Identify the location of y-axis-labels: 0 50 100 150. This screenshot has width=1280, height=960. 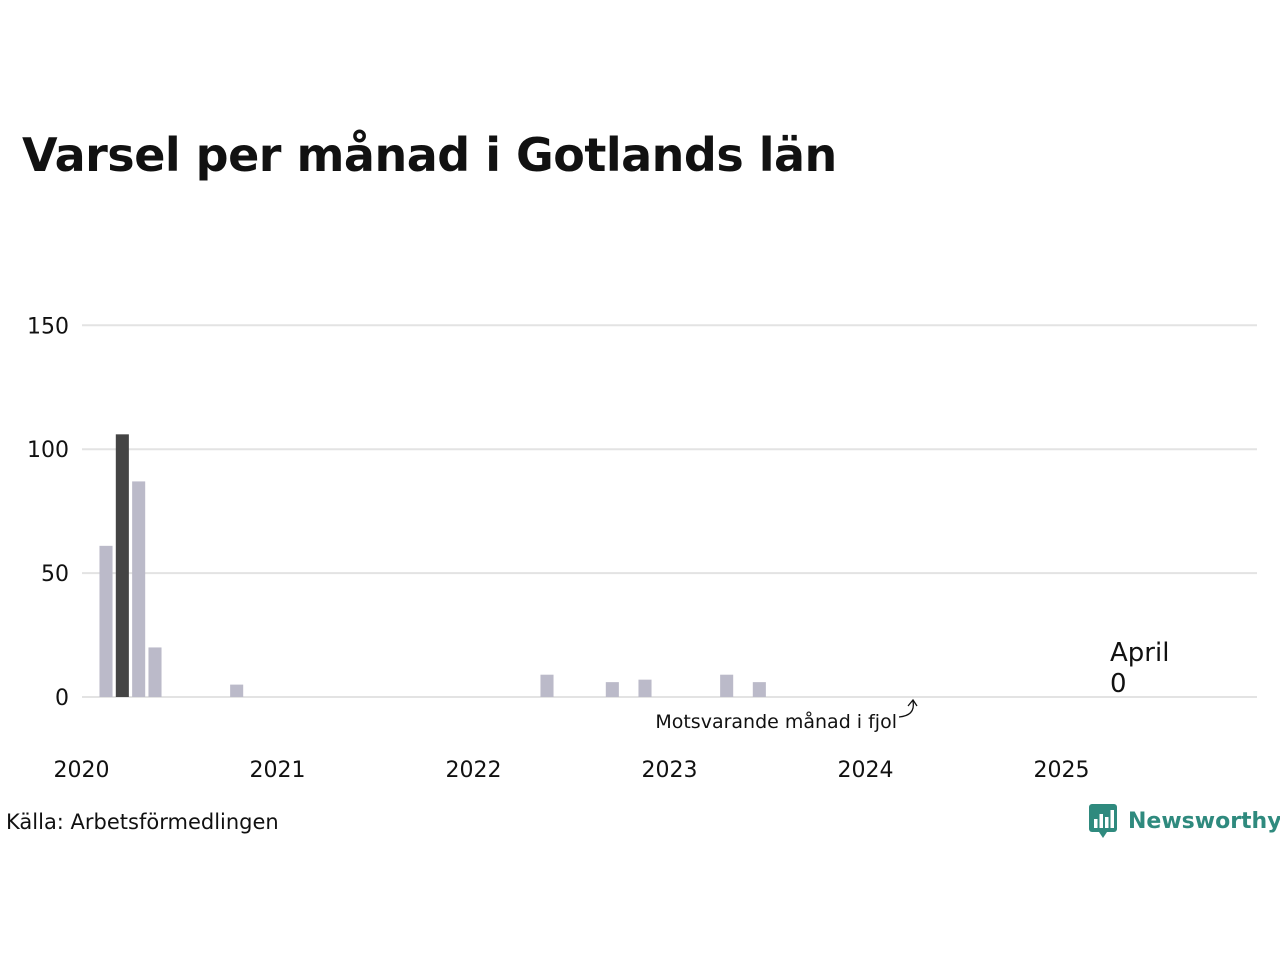
(48, 512).